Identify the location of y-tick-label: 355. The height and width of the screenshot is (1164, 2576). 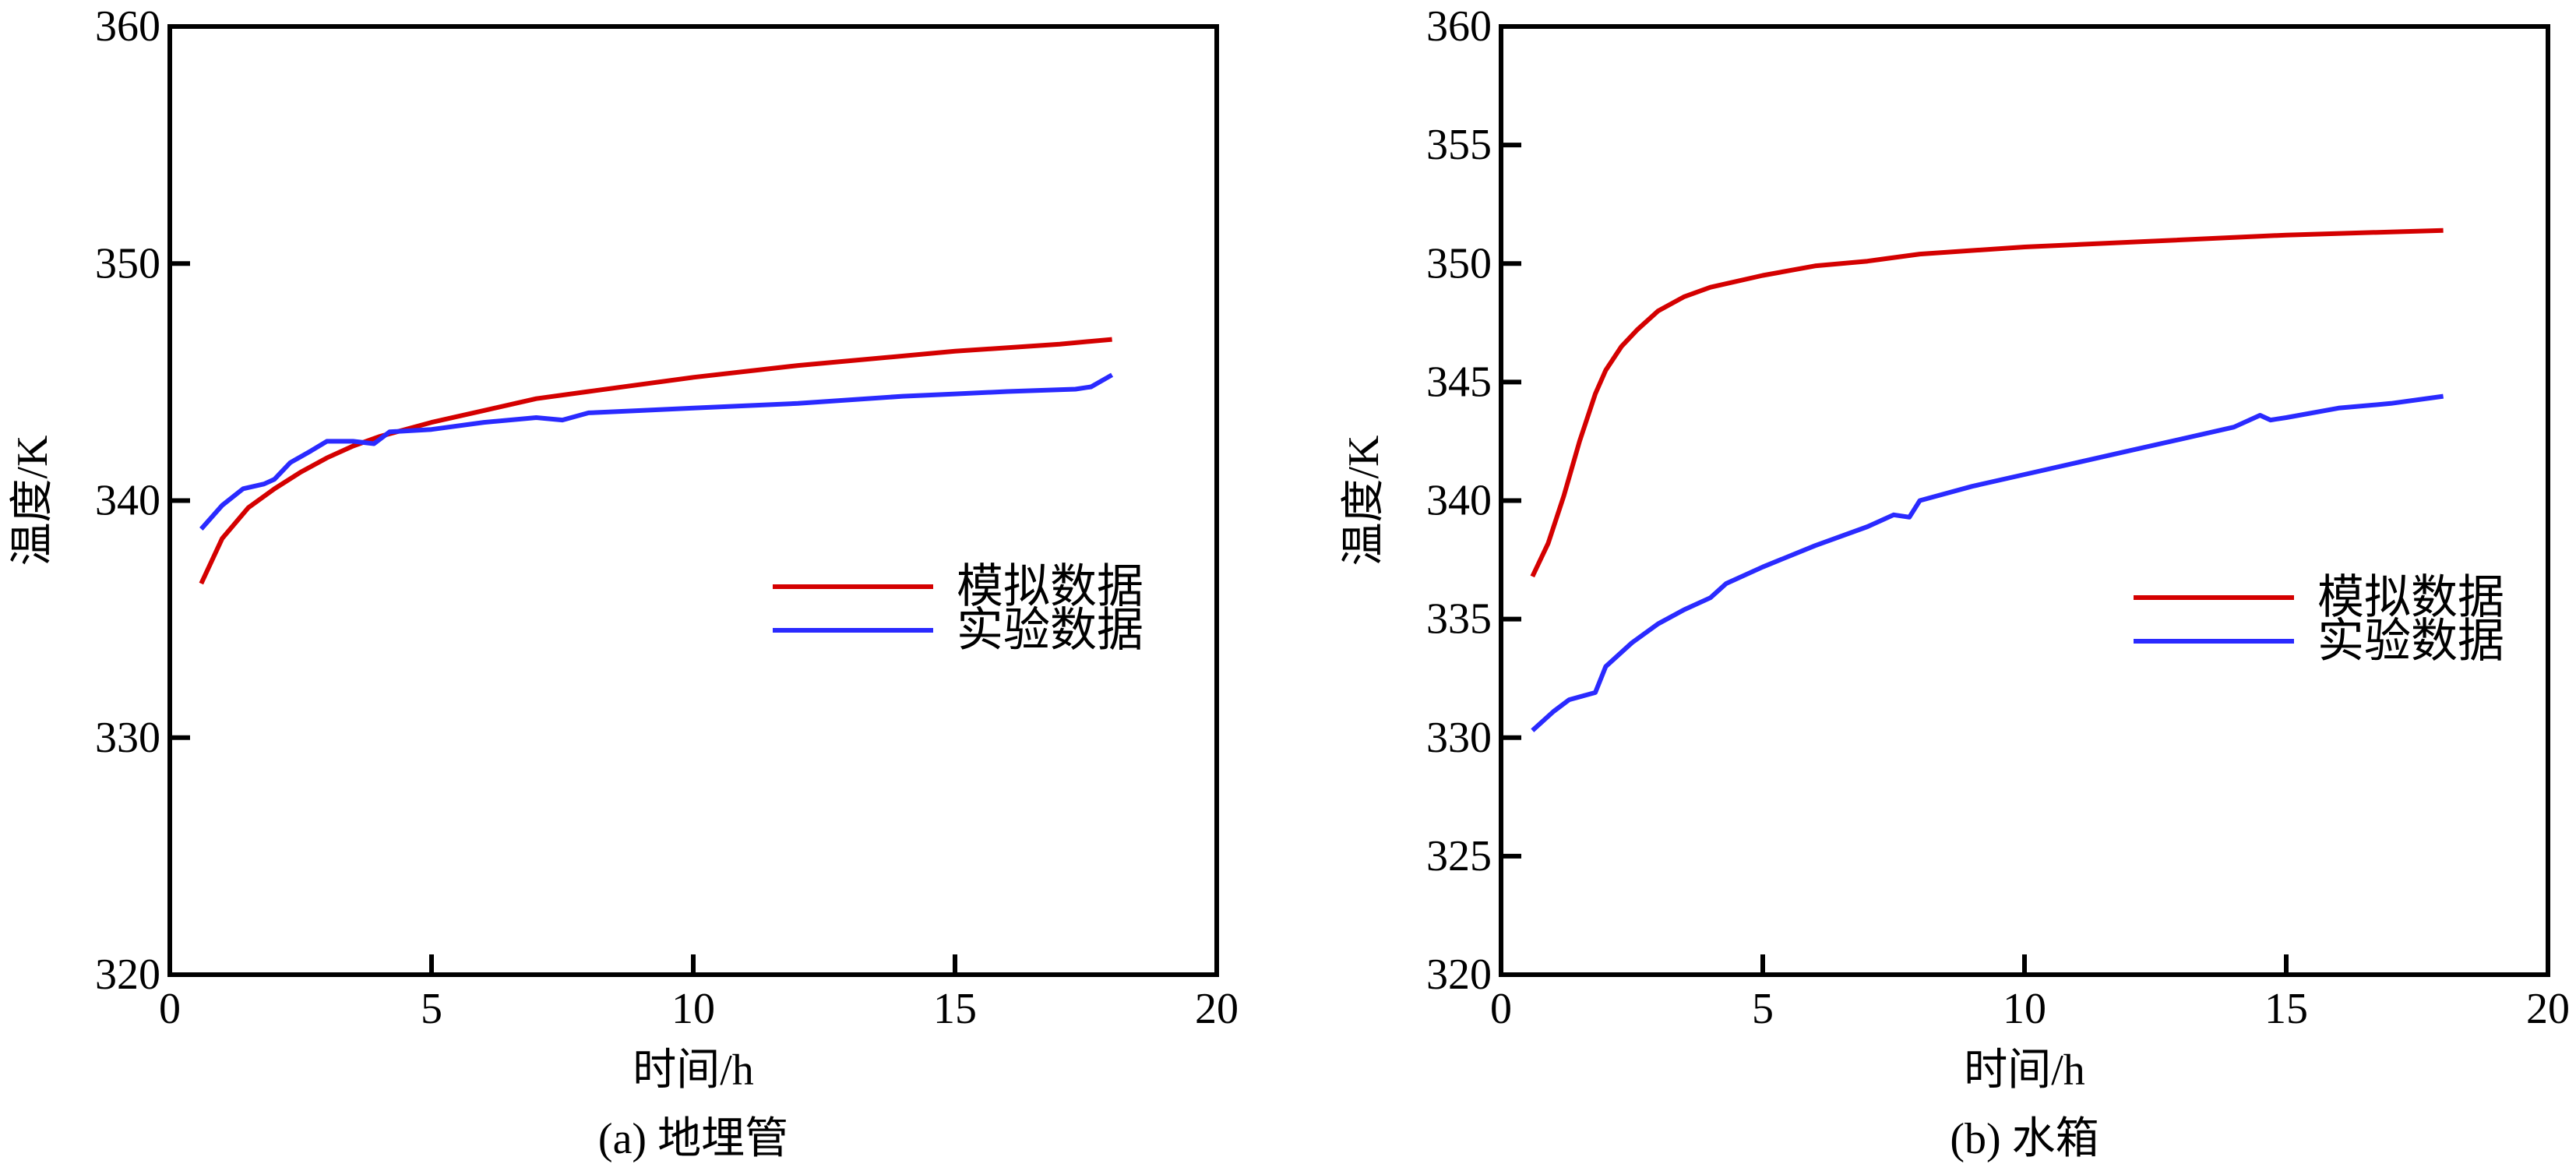
(1459, 145).